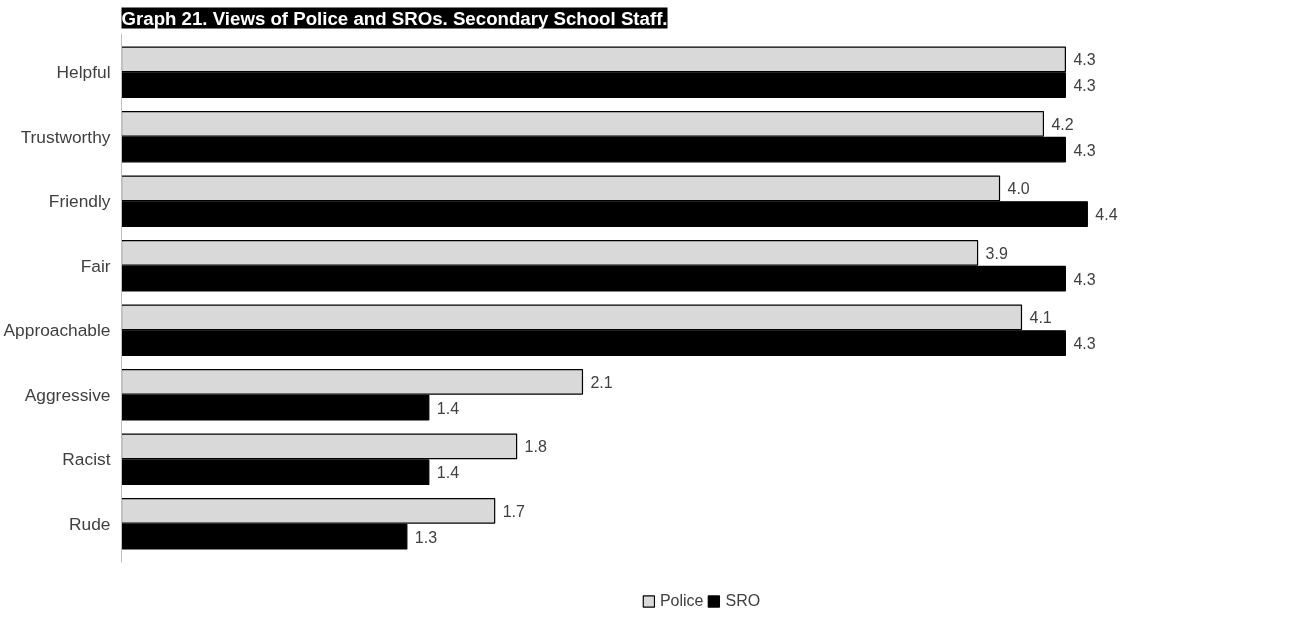  I want to click on data-label: 1.7, so click(514, 511).